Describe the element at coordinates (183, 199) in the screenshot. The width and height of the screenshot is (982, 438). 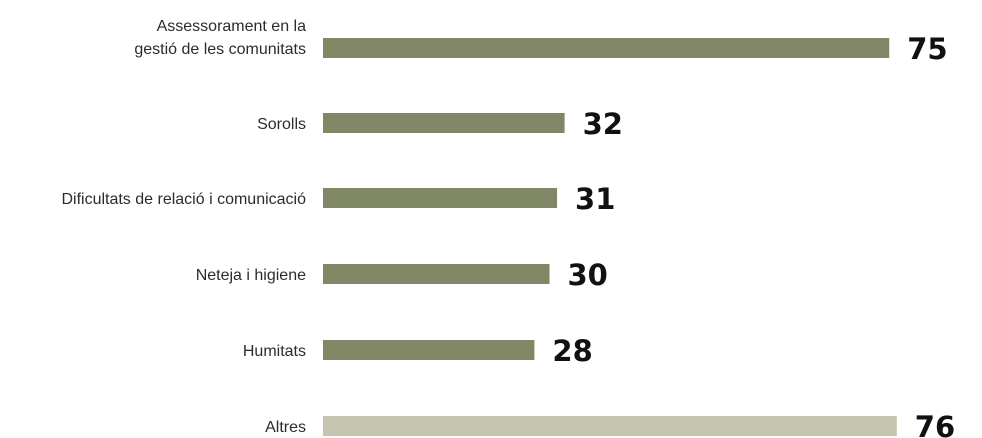
I see `category-label-2: Dificultats de relació i comunicació` at that location.